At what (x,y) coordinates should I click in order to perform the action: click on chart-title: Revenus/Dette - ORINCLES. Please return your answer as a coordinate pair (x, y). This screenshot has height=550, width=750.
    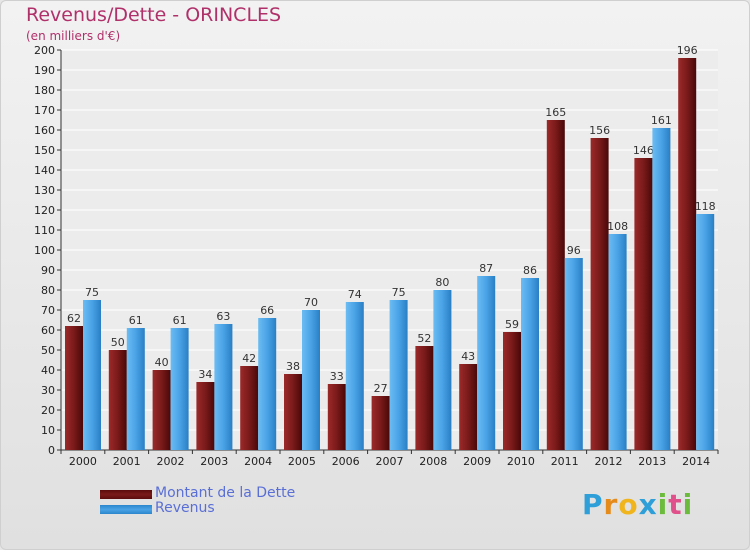
    Looking at the image, I should click on (154, 15).